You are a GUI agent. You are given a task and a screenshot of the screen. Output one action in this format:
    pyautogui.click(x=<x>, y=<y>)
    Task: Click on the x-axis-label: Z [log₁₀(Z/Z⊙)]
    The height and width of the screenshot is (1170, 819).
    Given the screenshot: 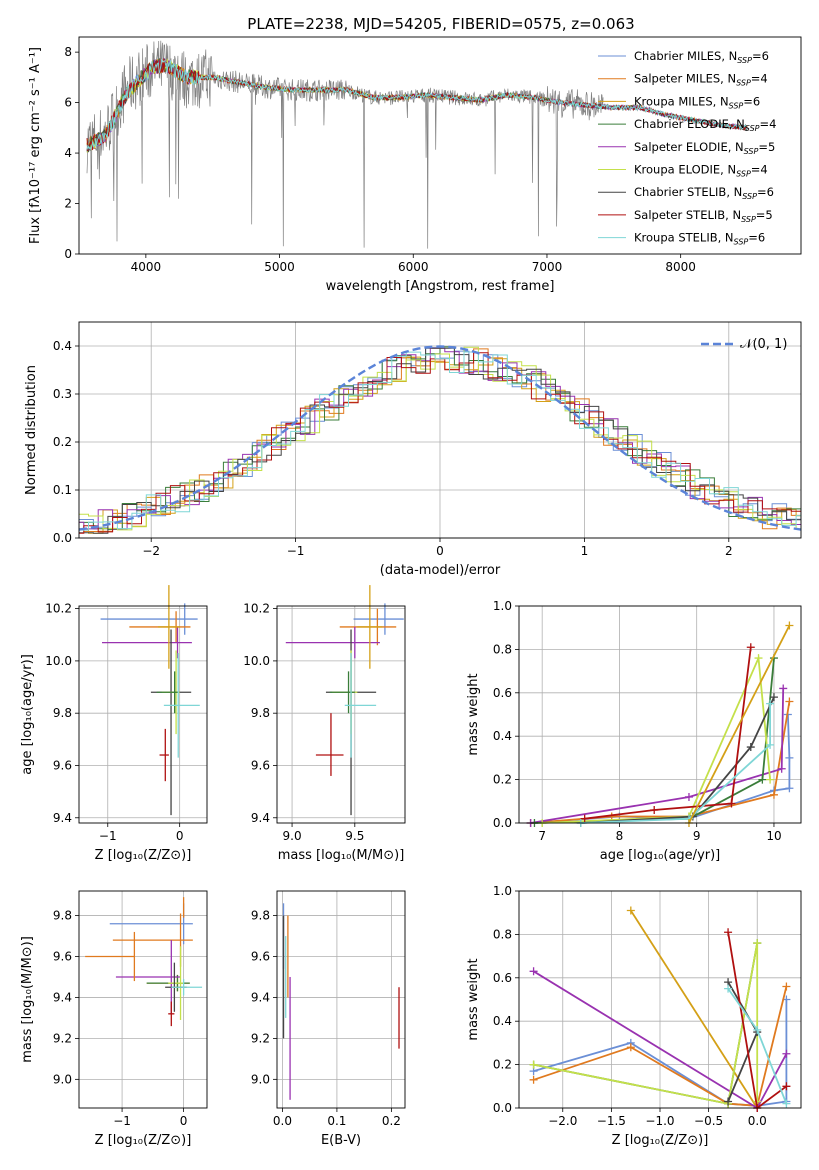 What is the action you would take?
    pyautogui.click(x=660, y=1140)
    